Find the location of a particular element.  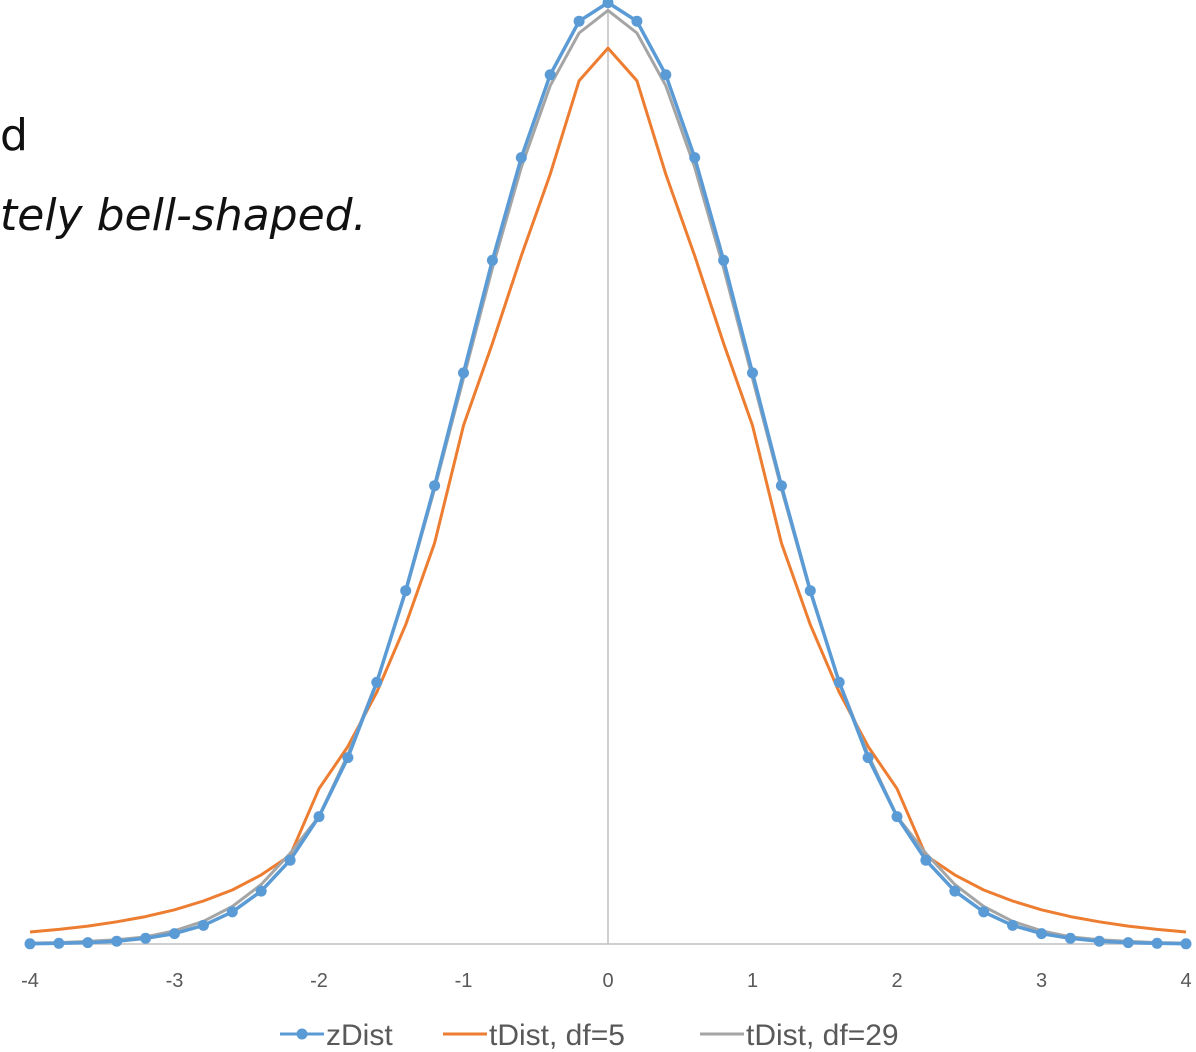

legend-label: tDist, df=29 is located at coordinates (822, 1035).